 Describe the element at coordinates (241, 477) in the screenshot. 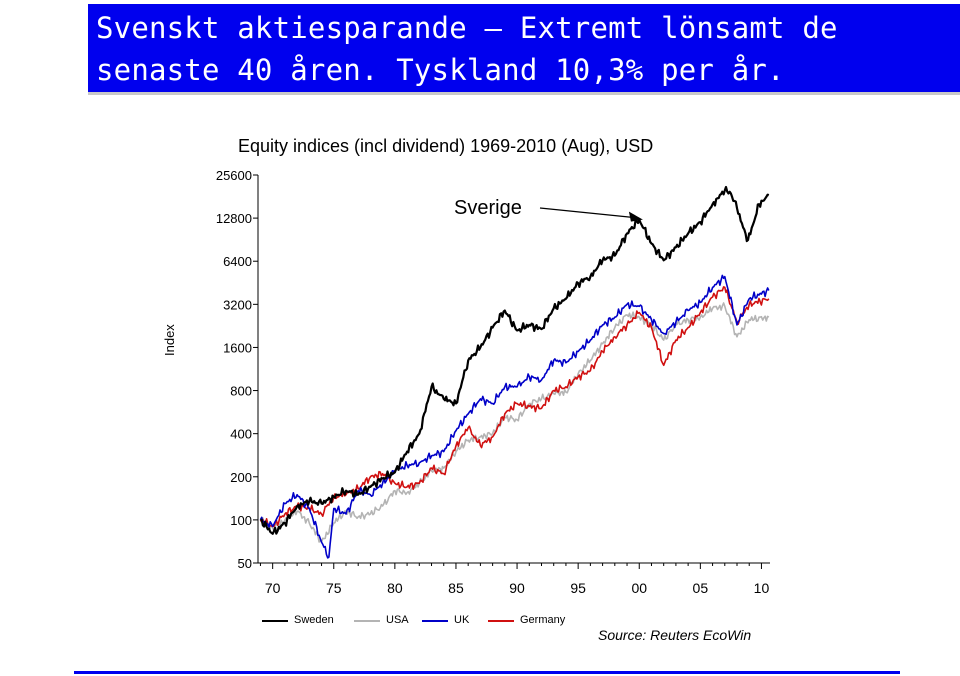

I see `y-tick-label: 200` at that location.